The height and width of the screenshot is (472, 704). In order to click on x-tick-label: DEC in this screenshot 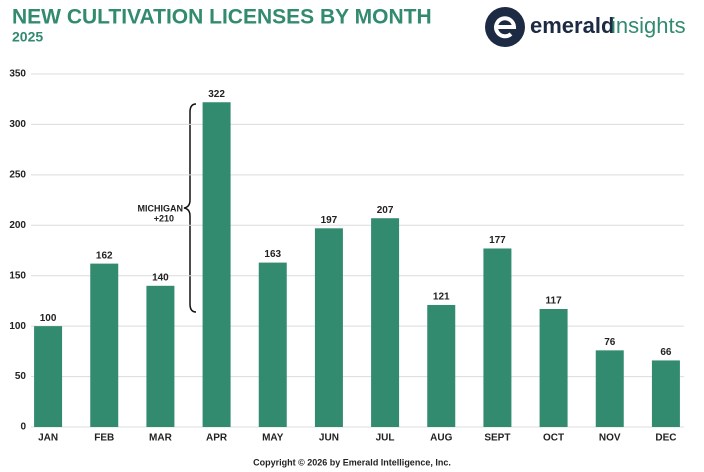, I will do `click(665, 438)`.